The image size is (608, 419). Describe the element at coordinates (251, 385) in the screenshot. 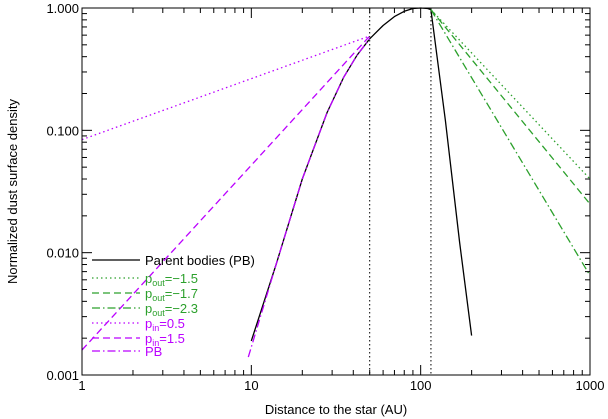

I see `x-tick-label: 10` at that location.